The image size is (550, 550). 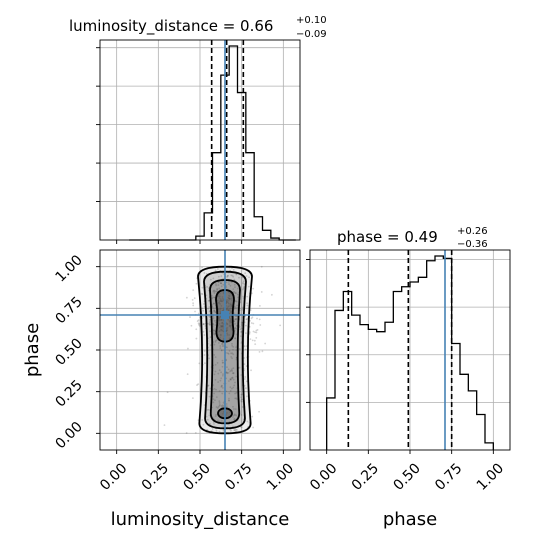 I want to click on ph-title-main: phase = 0.49, so click(x=387, y=237).